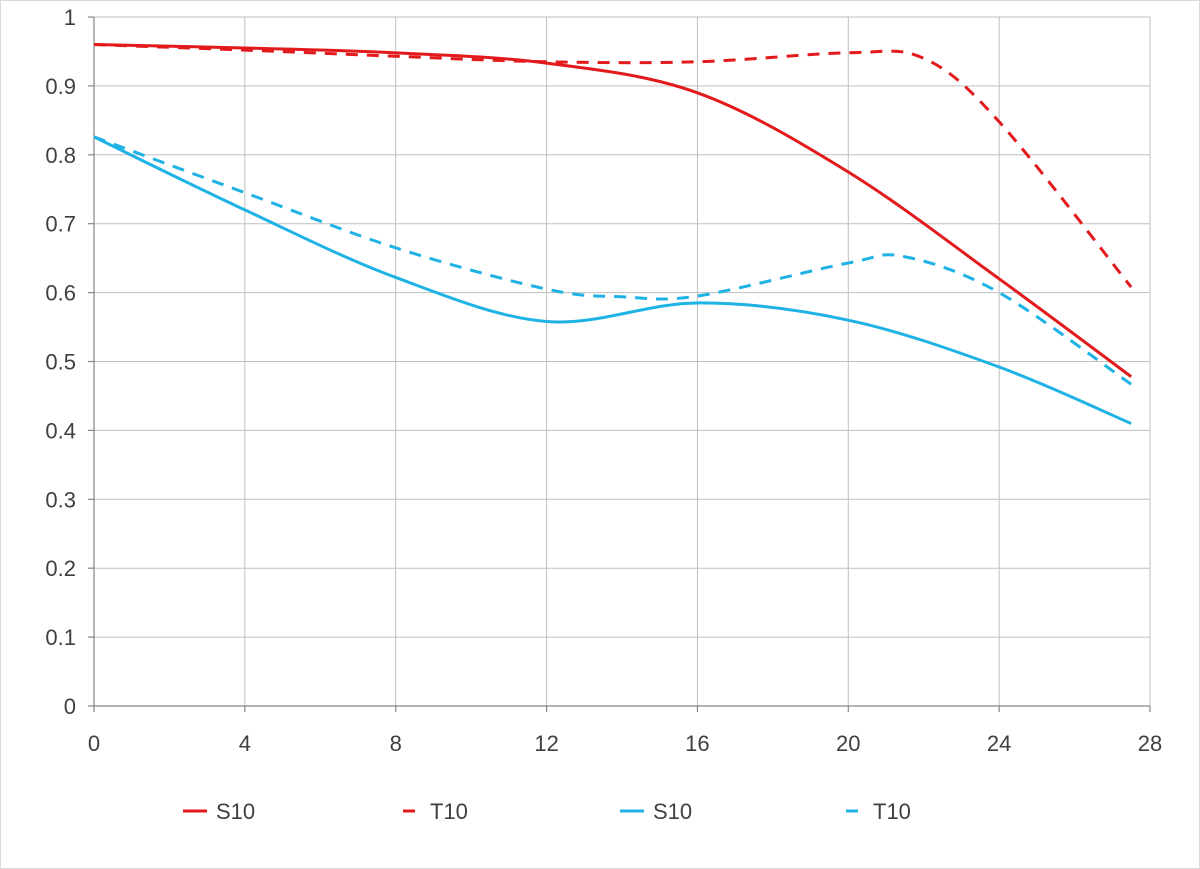 This screenshot has height=869, width=1200. What do you see at coordinates (60, 430) in the screenshot?
I see `y-tick-label: 0.4` at bounding box center [60, 430].